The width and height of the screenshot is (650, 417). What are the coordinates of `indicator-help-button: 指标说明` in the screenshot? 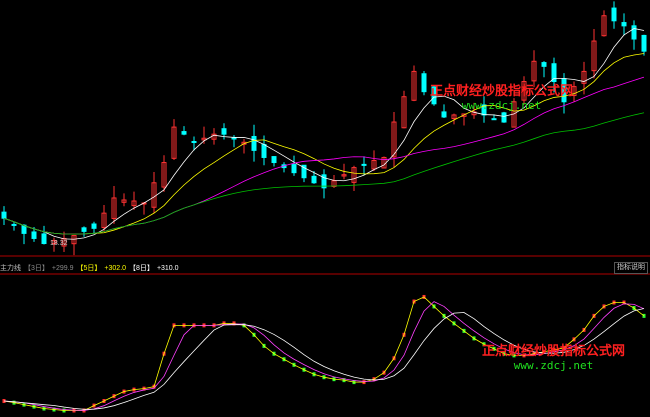 It's located at (631, 268).